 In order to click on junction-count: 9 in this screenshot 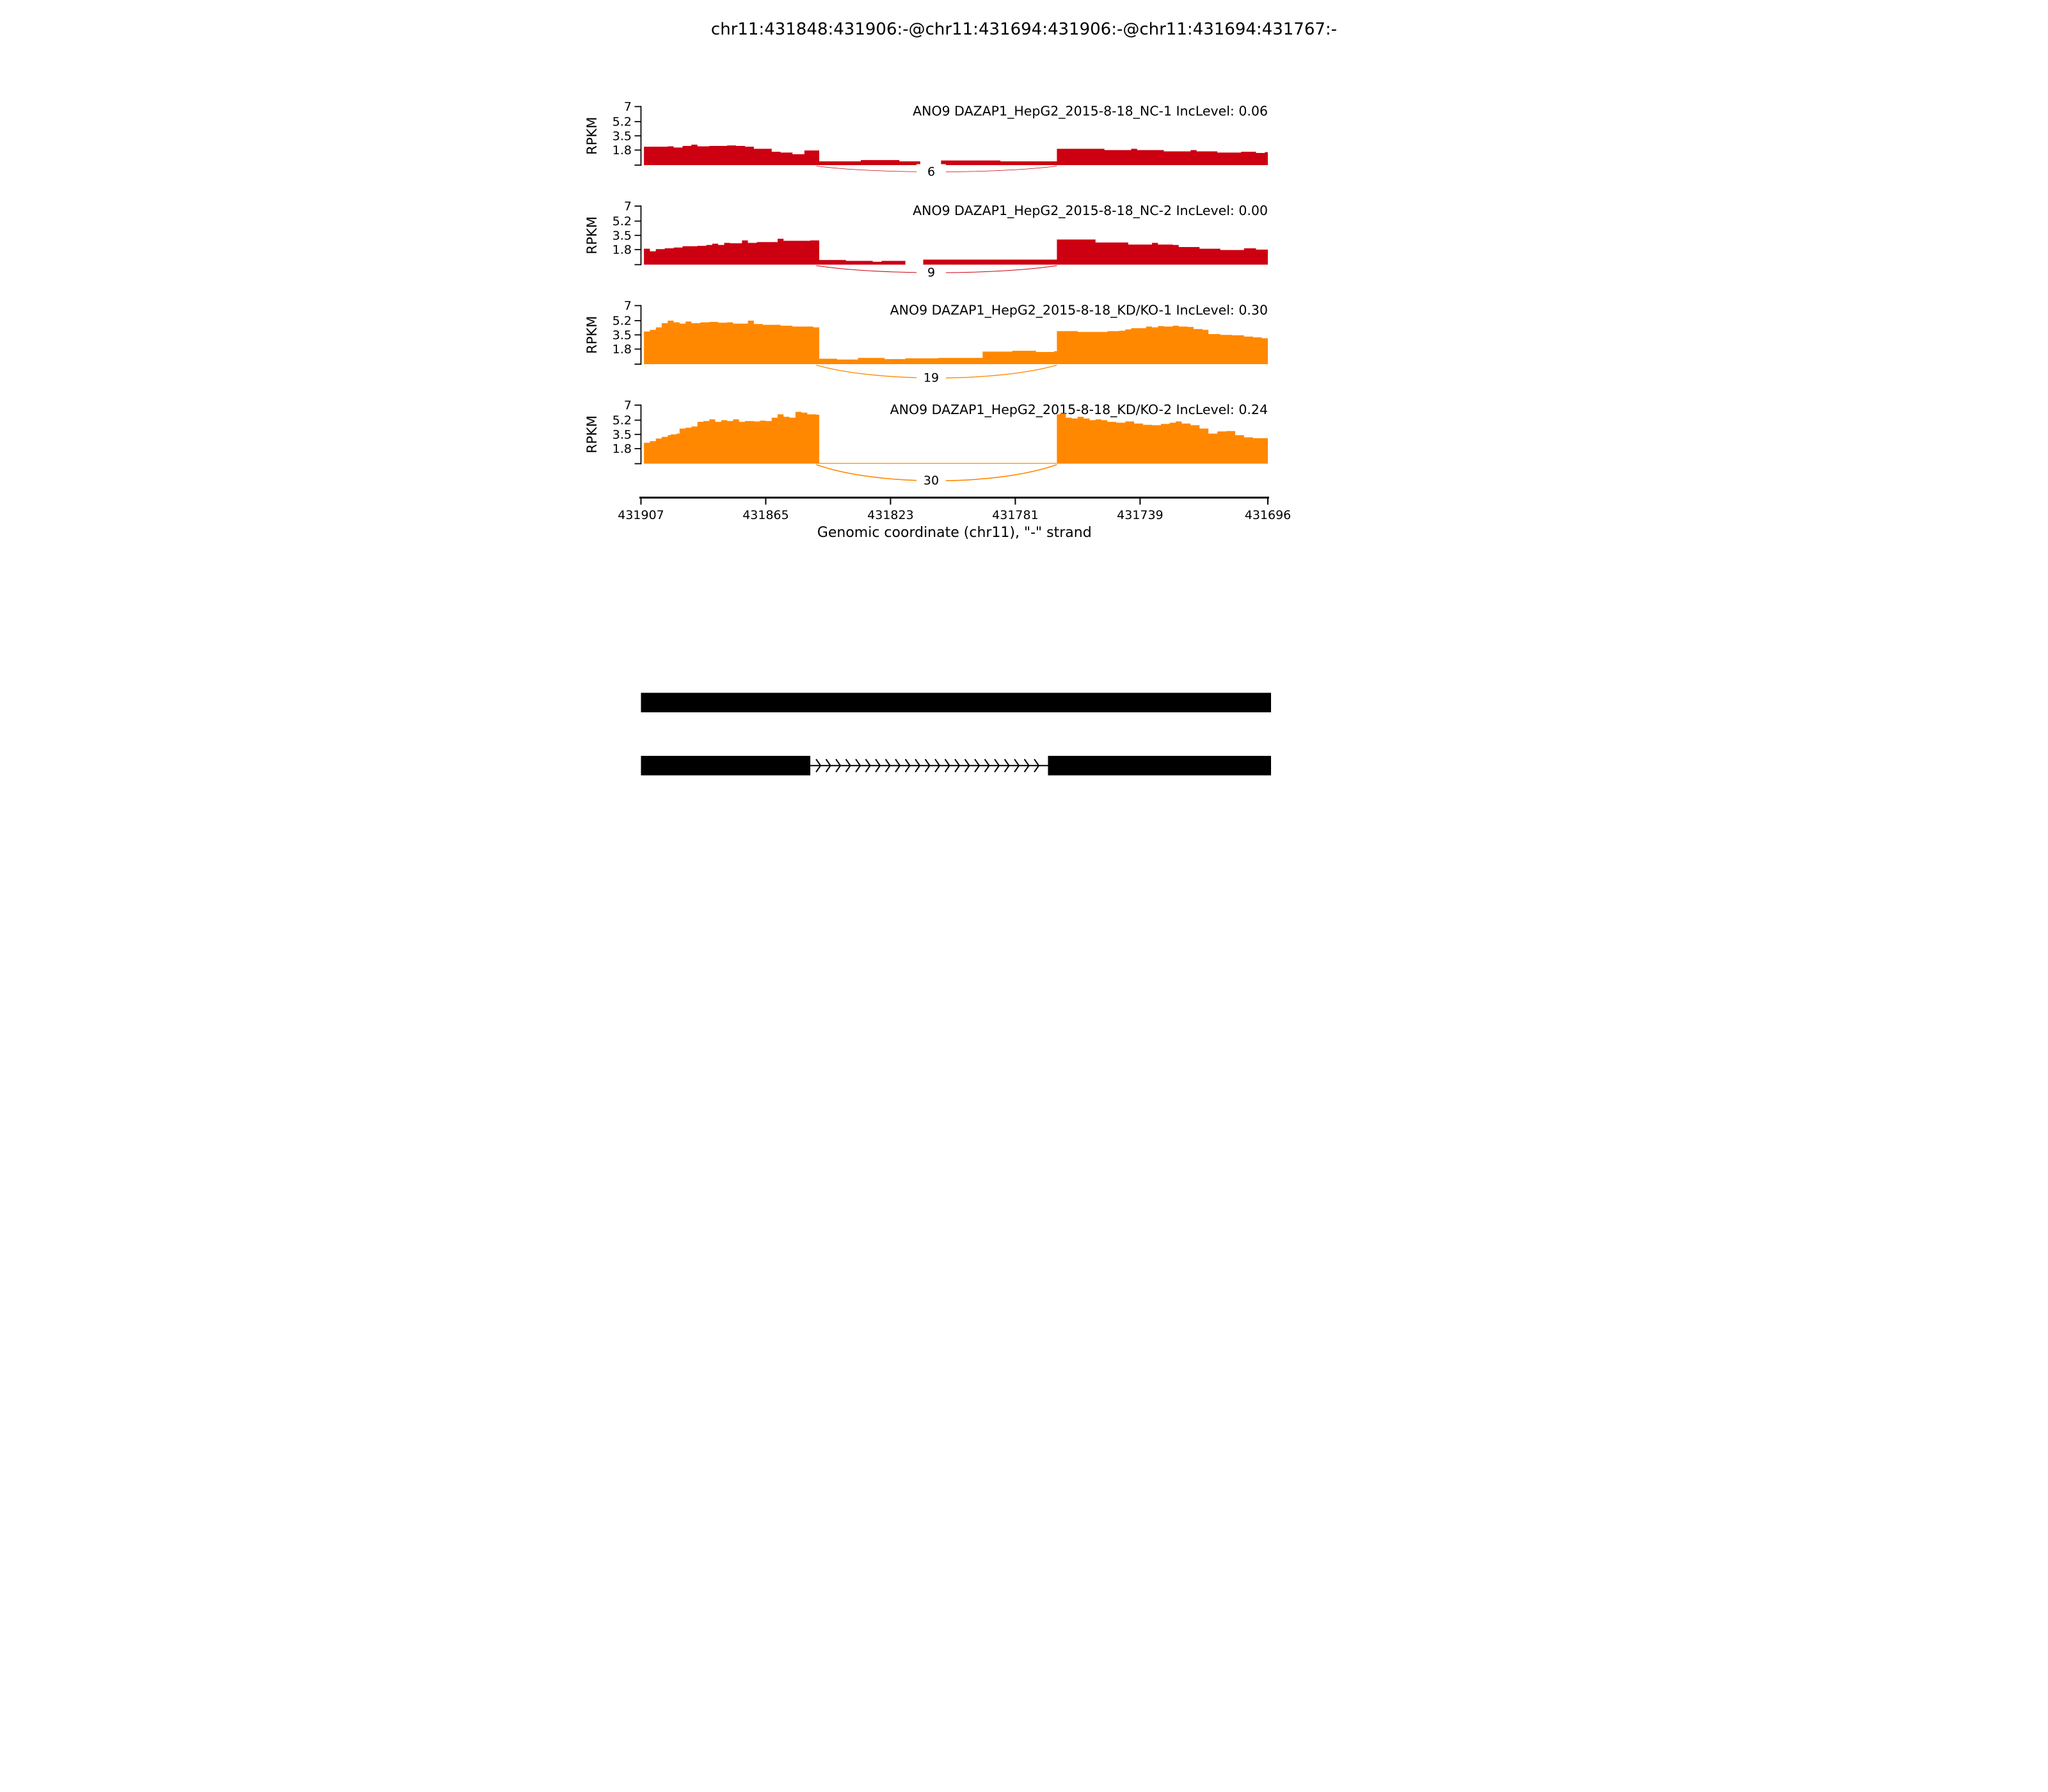, I will do `click(931, 273)`.